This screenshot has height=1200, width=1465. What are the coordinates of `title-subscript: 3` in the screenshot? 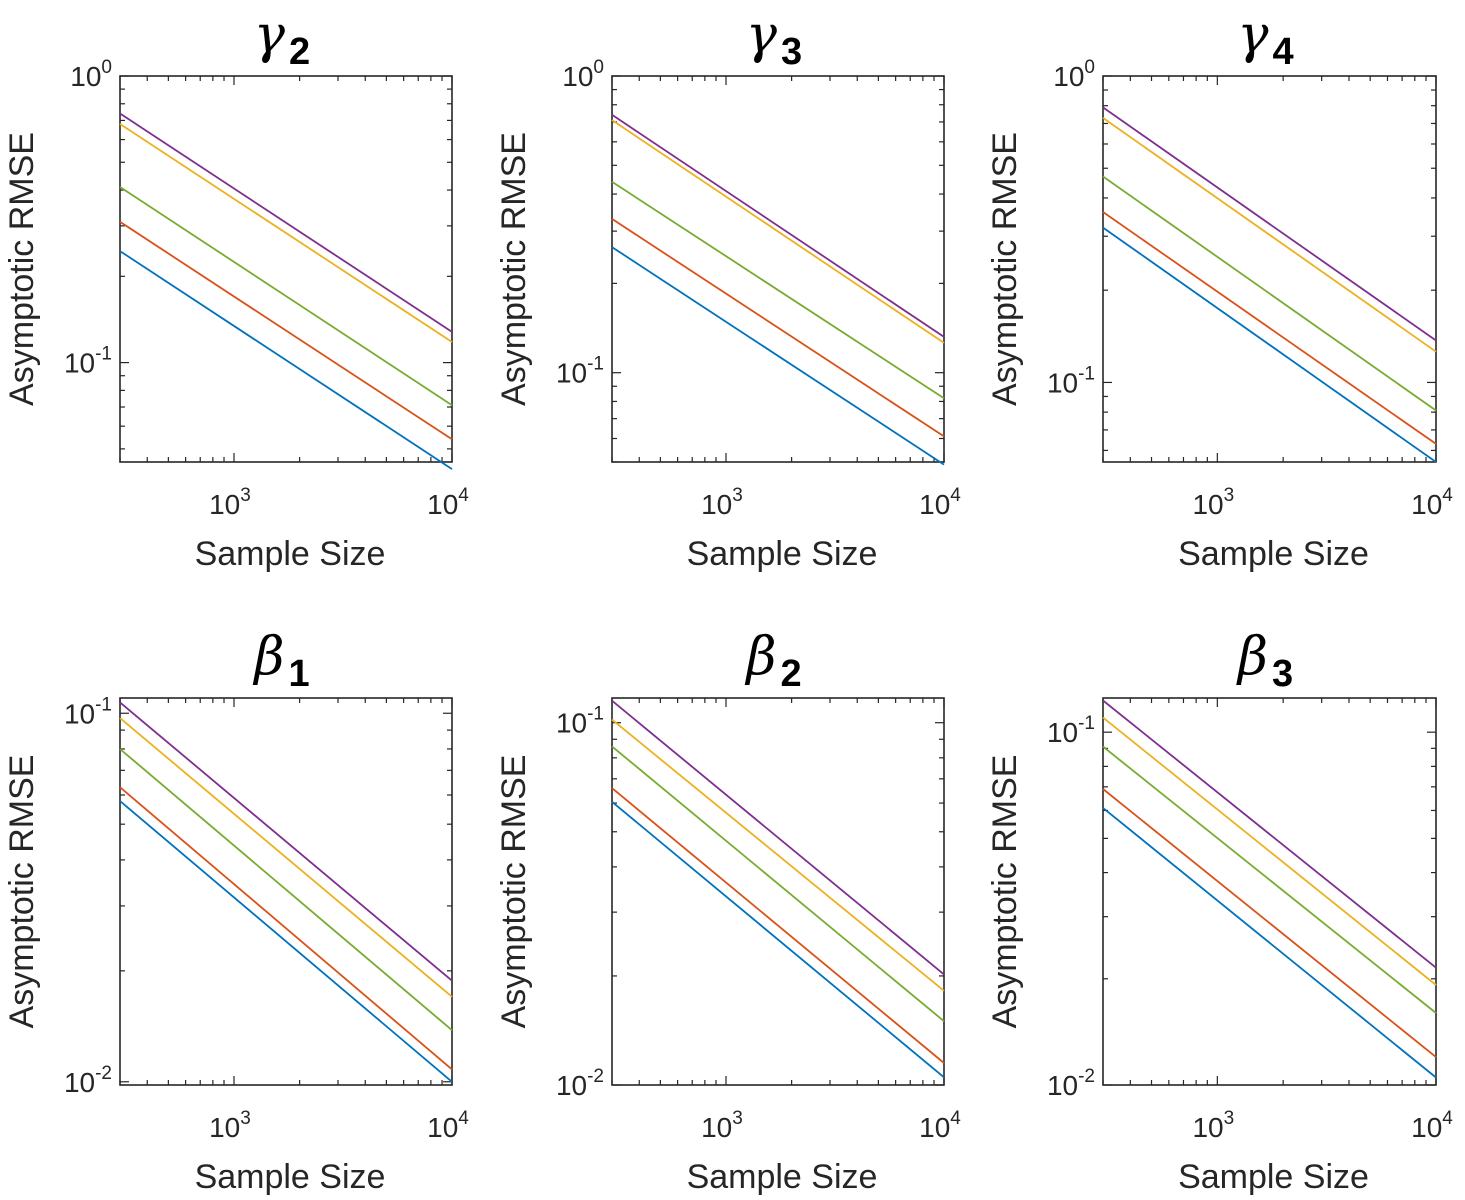 It's located at (791, 52).